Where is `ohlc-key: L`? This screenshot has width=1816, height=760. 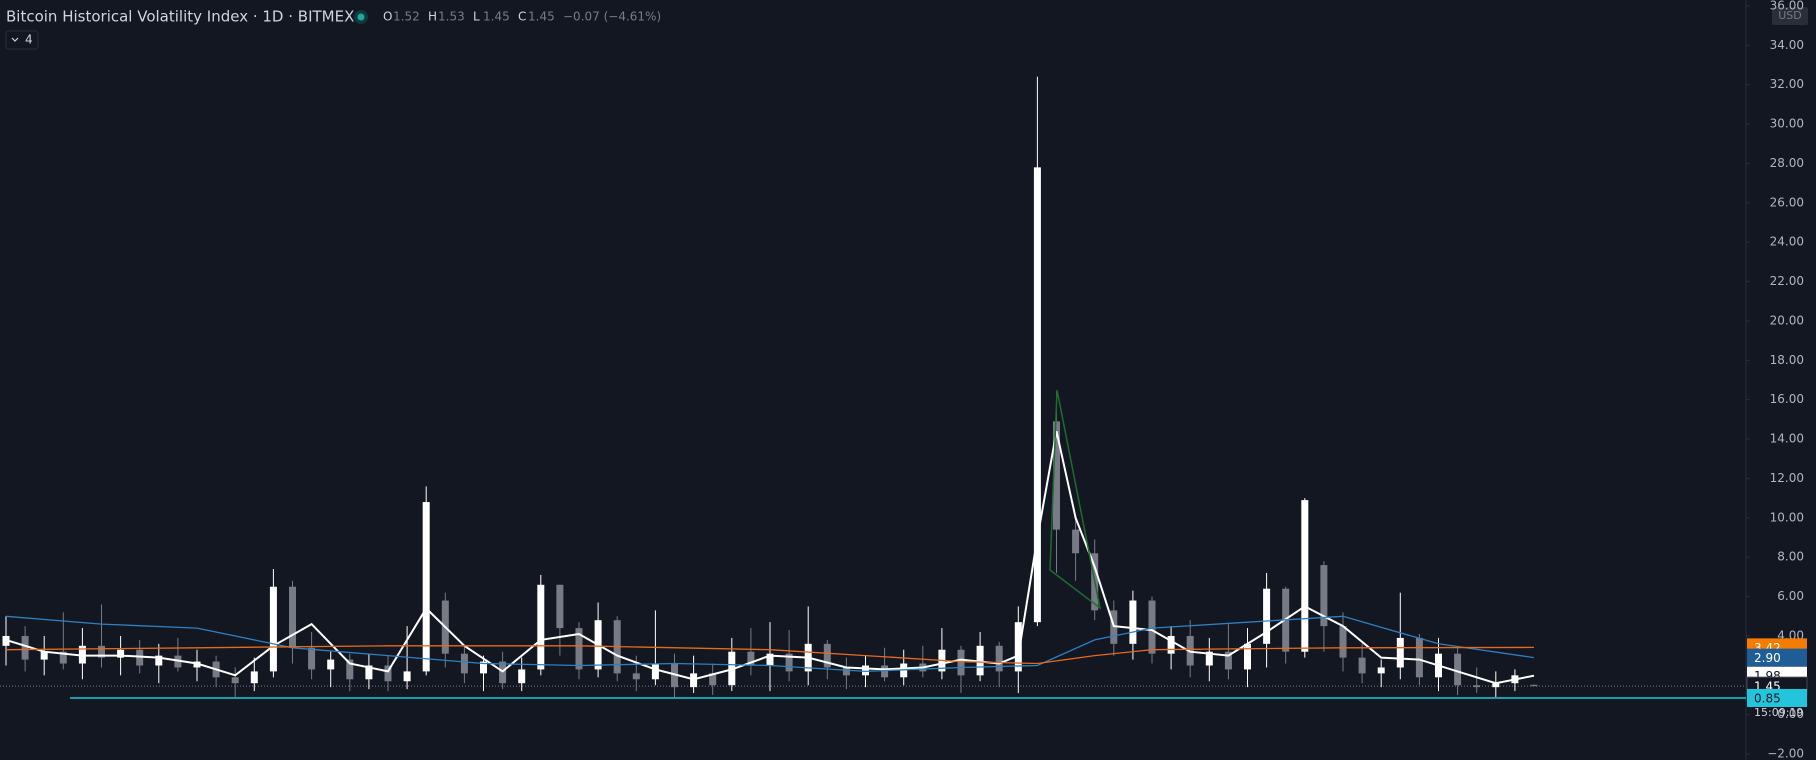
ohlc-key: L is located at coordinates (476, 17).